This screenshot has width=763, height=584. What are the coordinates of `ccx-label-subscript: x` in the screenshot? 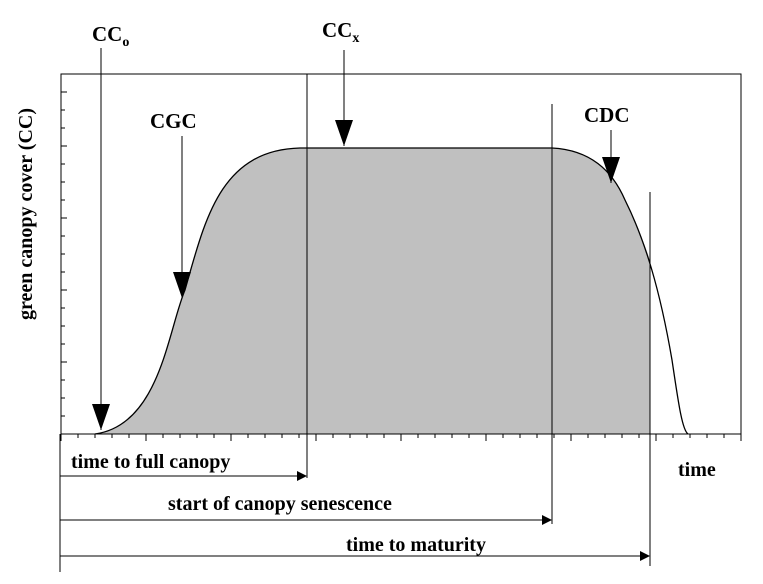 It's located at (355, 38).